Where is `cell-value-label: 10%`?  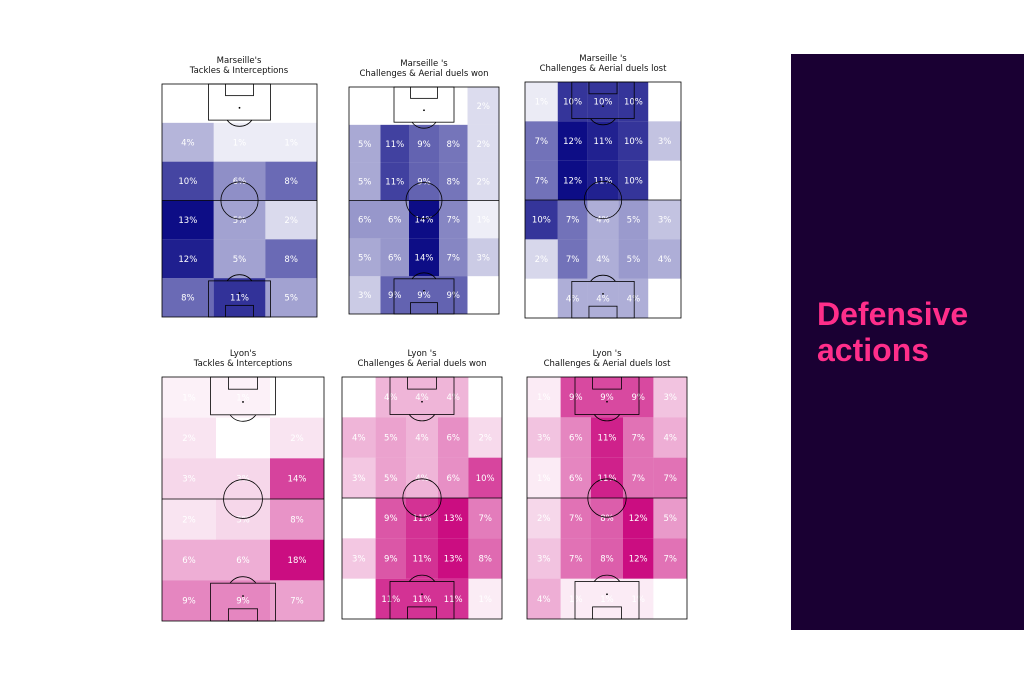 cell-value-label: 10% is located at coordinates (485, 479).